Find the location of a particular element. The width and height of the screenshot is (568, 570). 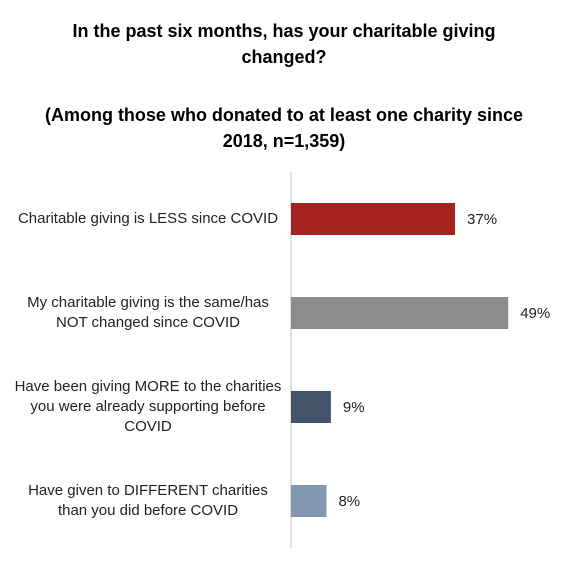

value-label: 49% is located at coordinates (535, 313).